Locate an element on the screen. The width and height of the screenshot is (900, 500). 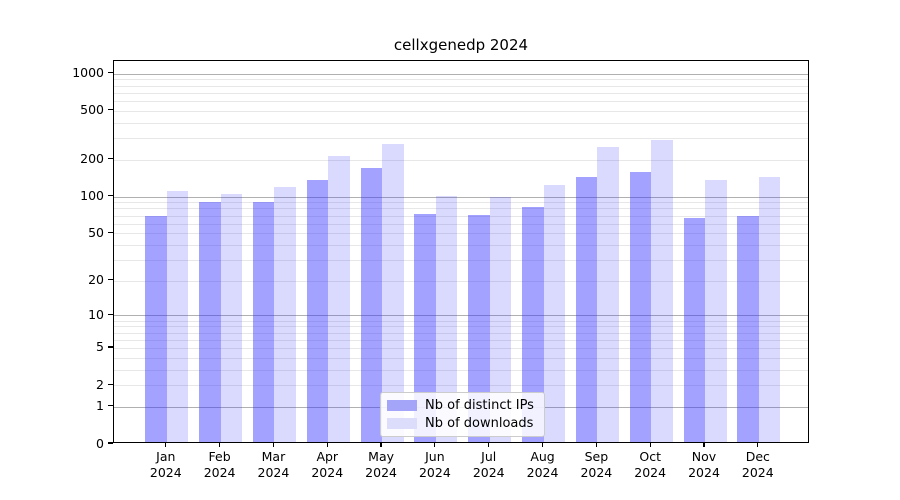
bar-feb-distinct-ips is located at coordinates (210, 322).